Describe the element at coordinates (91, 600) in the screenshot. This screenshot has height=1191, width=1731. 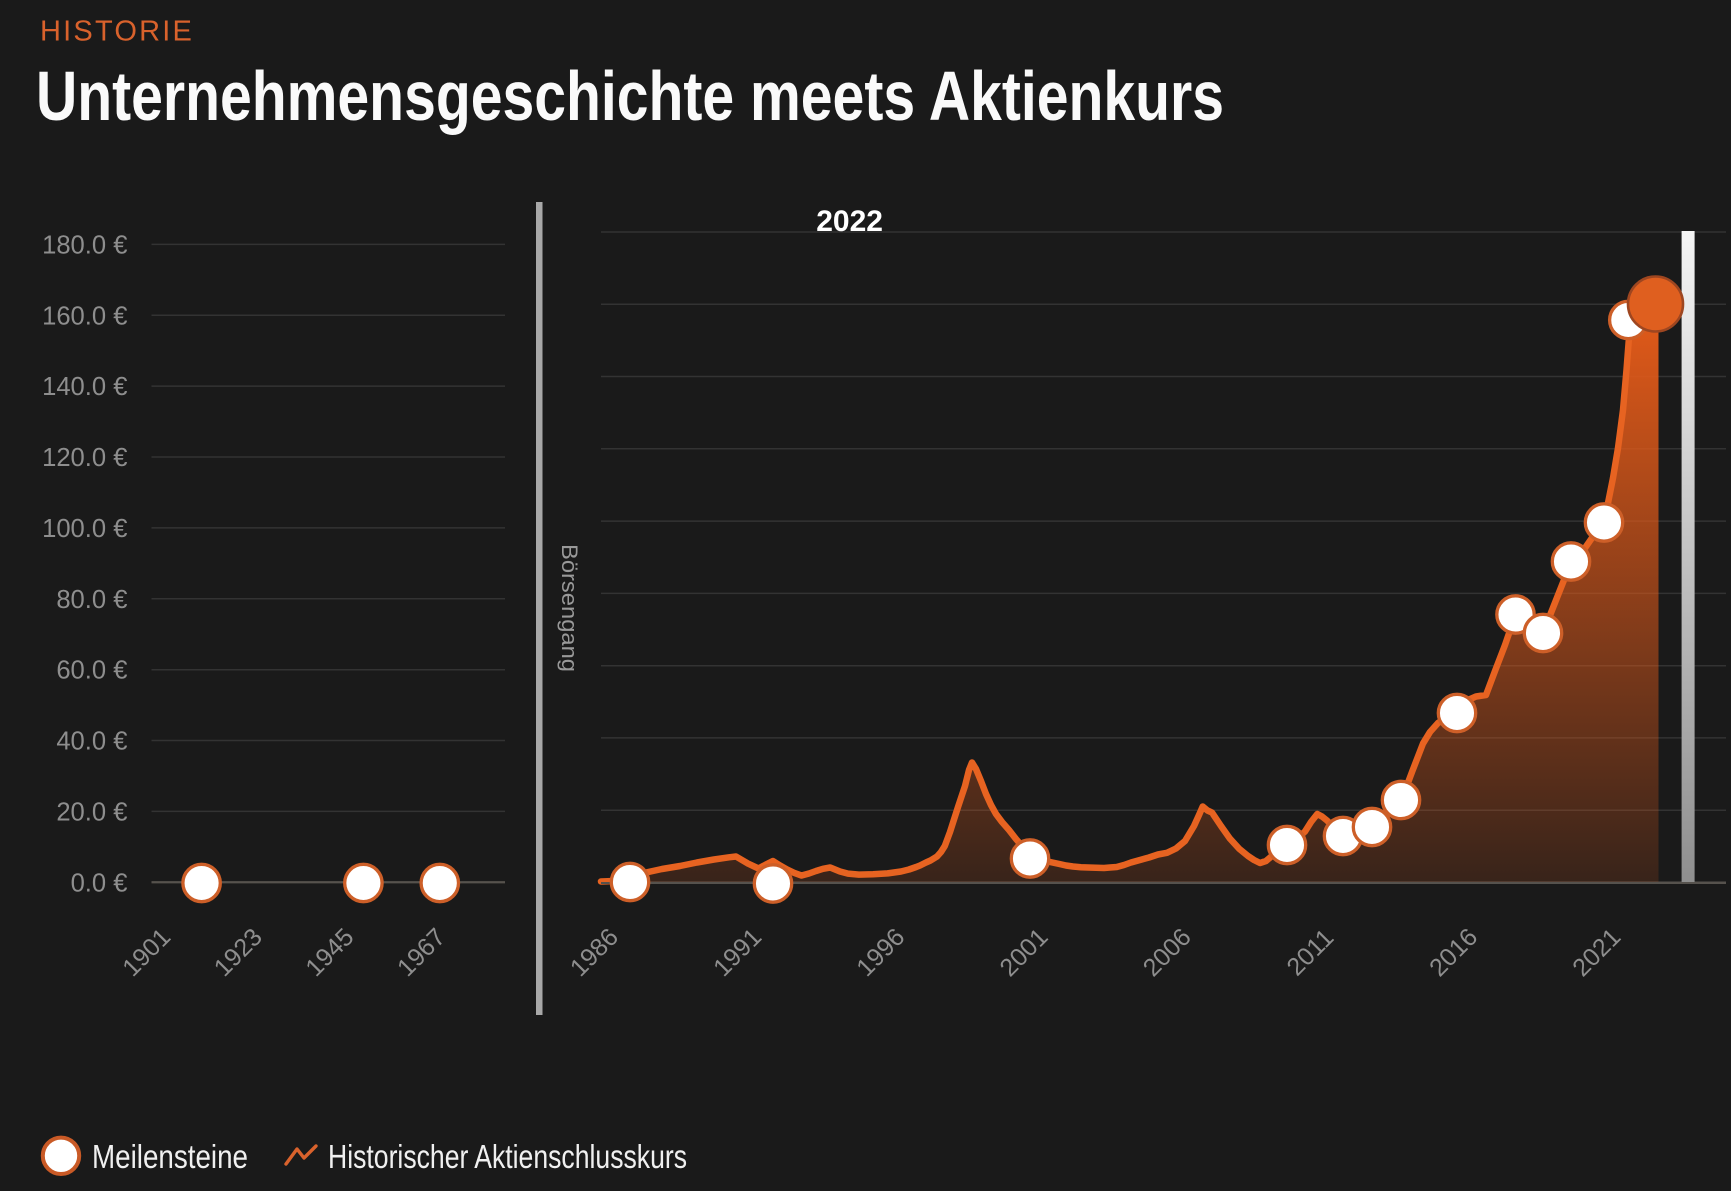
I see `svg-text: 80.0 €` at that location.